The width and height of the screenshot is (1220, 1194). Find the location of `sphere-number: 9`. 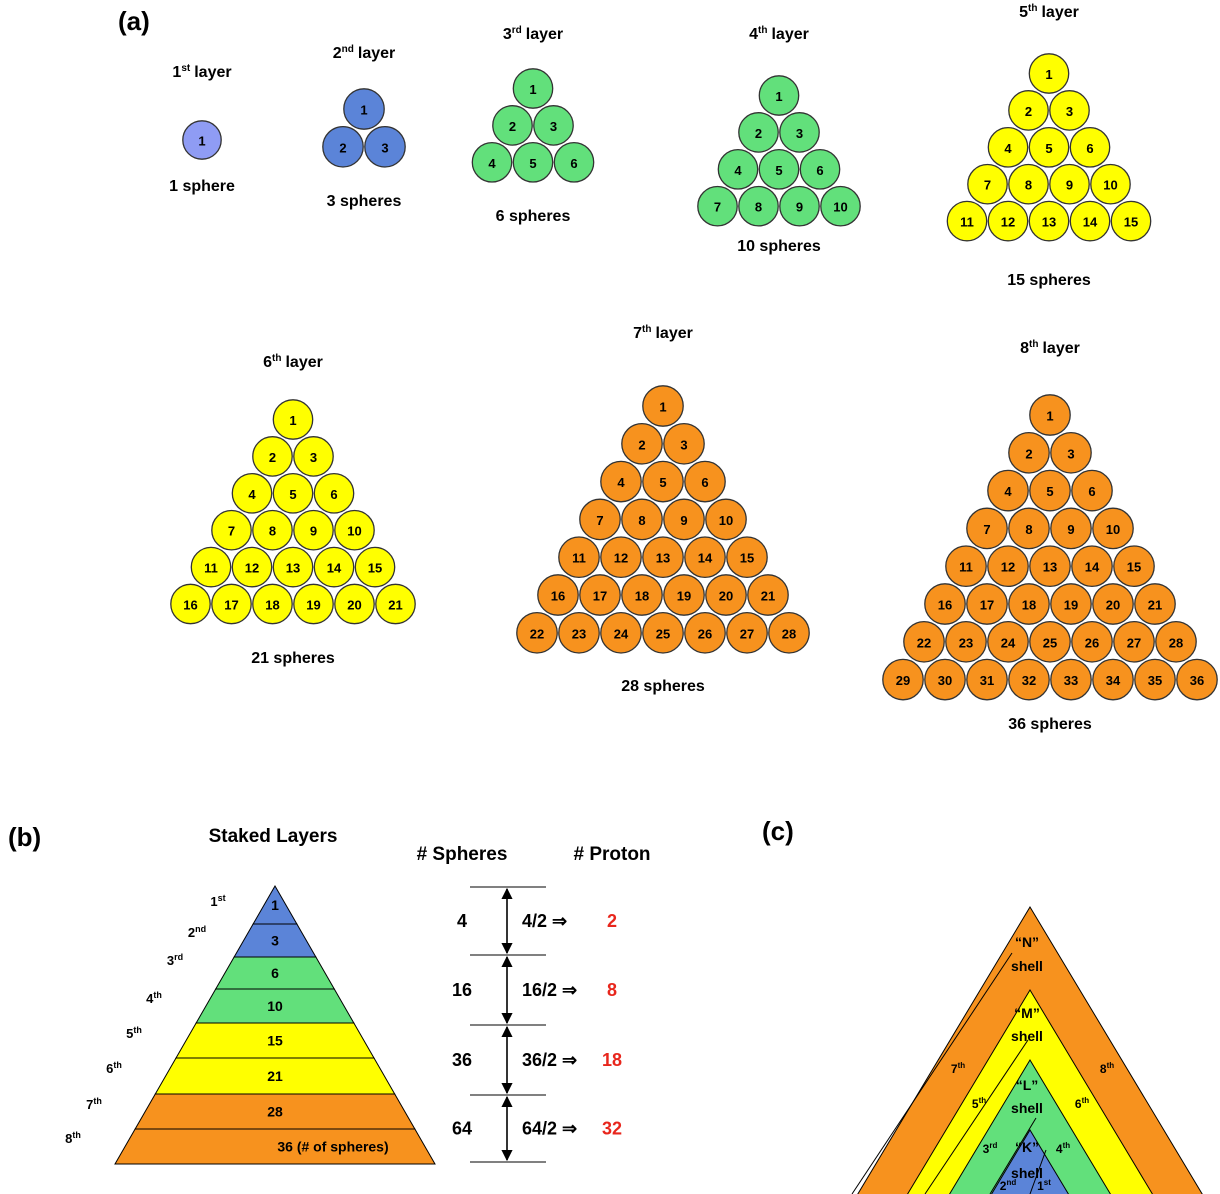

sphere-number: 9 is located at coordinates (1069, 185).